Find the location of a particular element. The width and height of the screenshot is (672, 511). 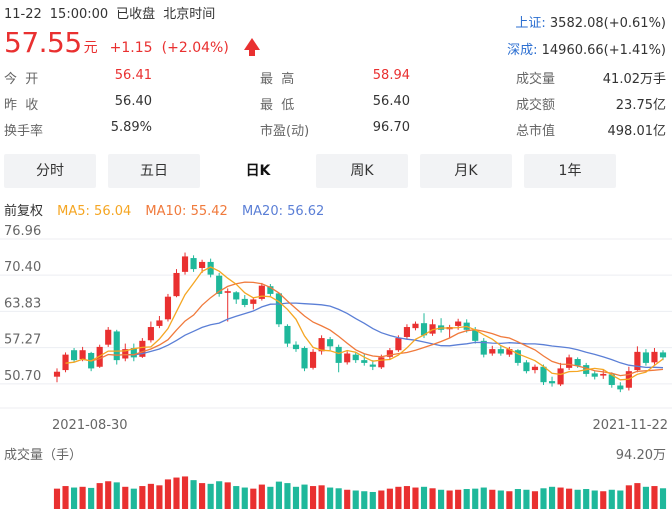

up-arrow-icon is located at coordinates (251, 47).